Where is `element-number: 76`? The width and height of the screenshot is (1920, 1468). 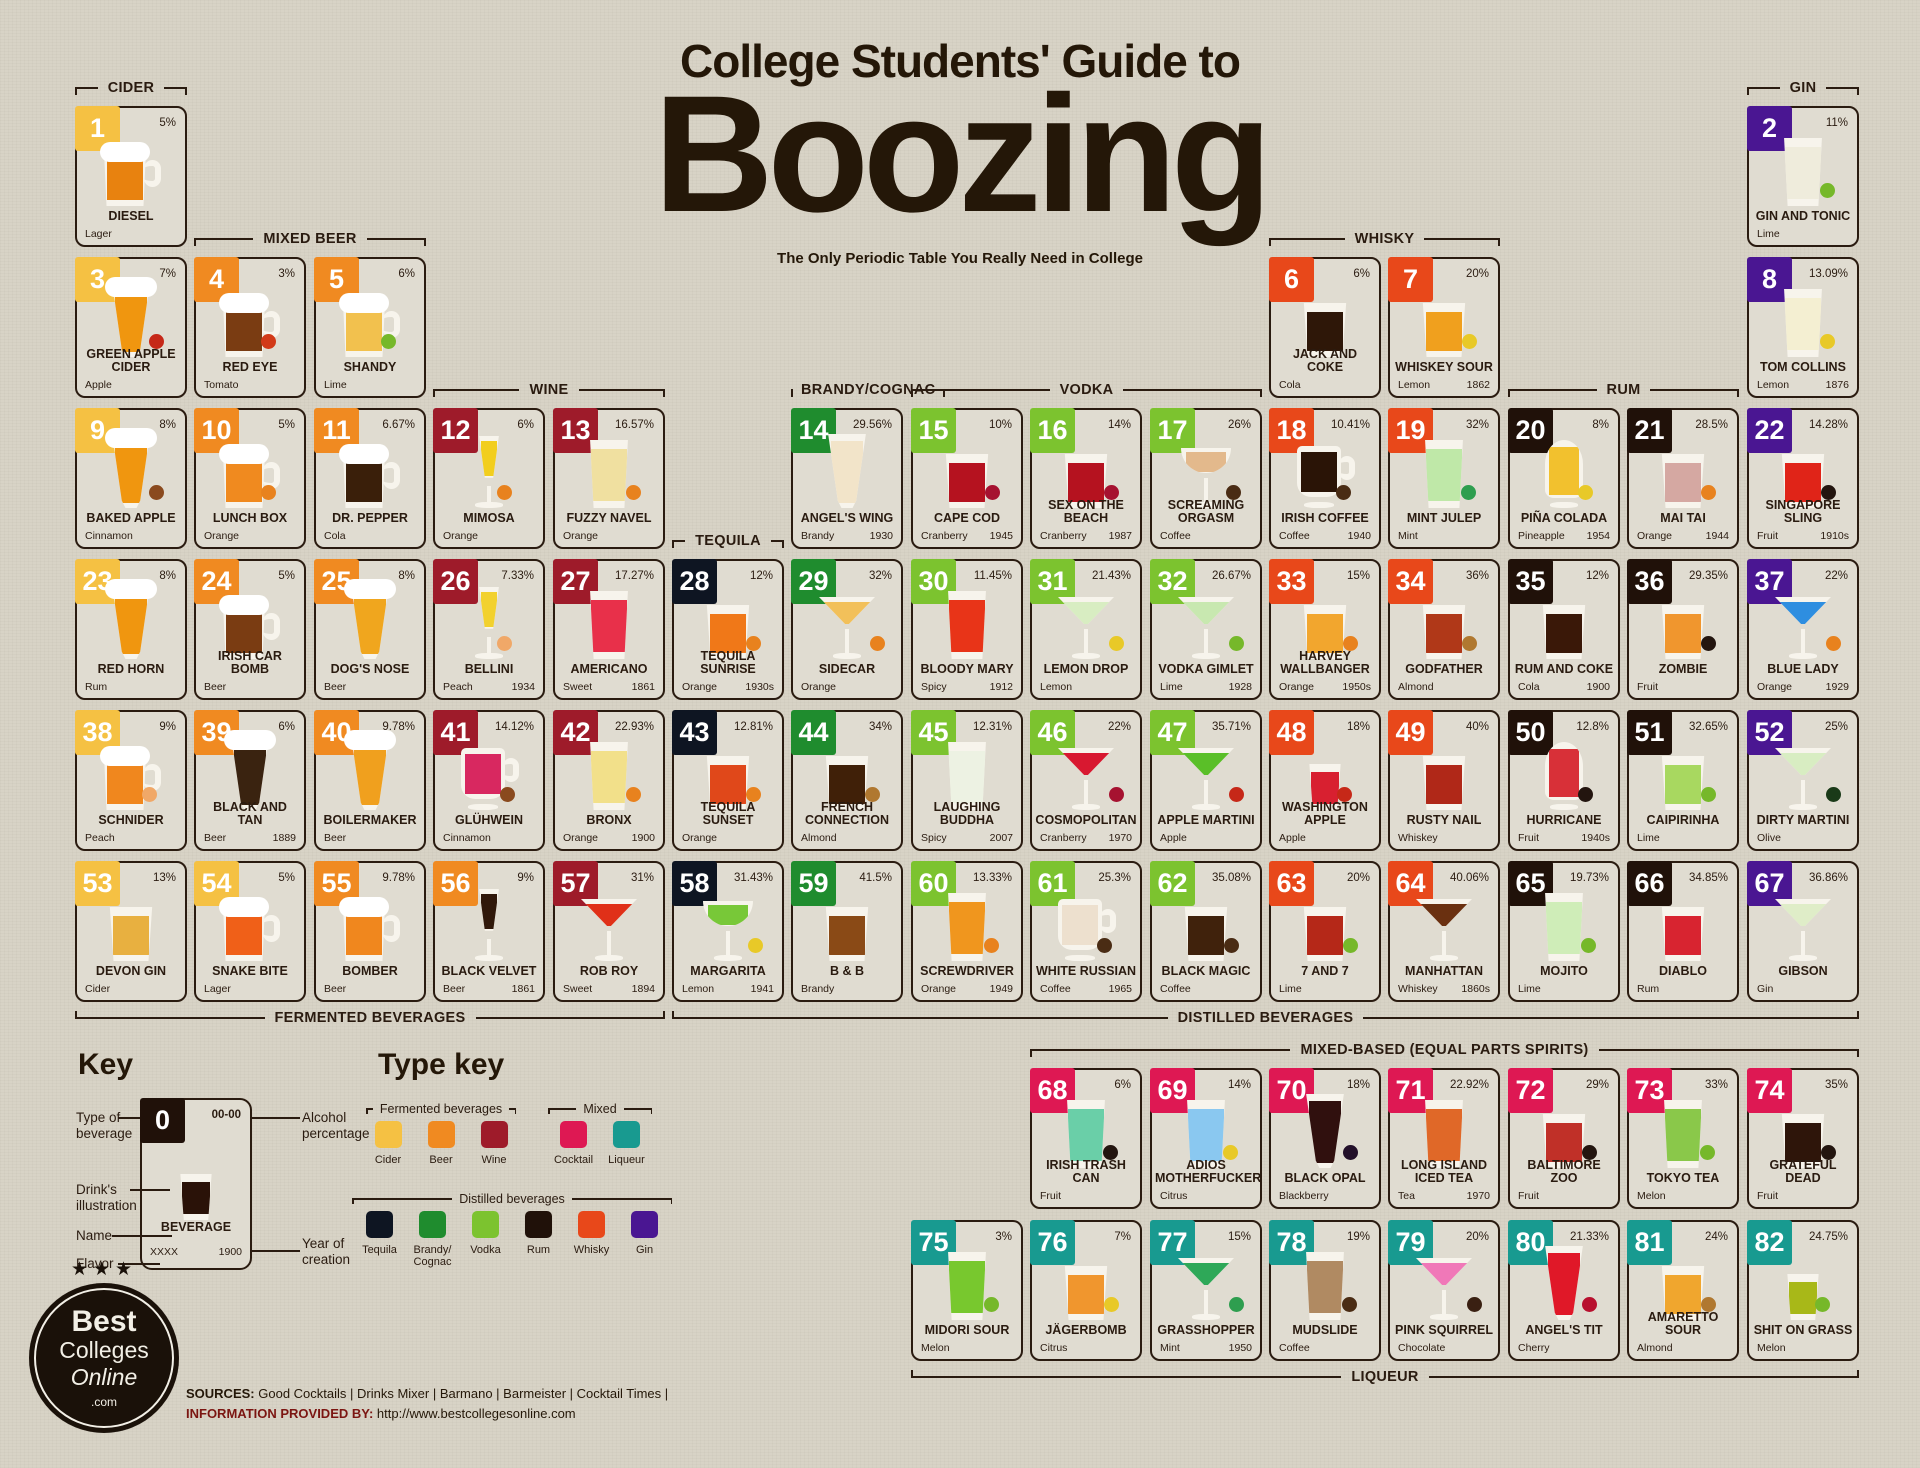
element-number: 76 is located at coordinates (1052, 1242).